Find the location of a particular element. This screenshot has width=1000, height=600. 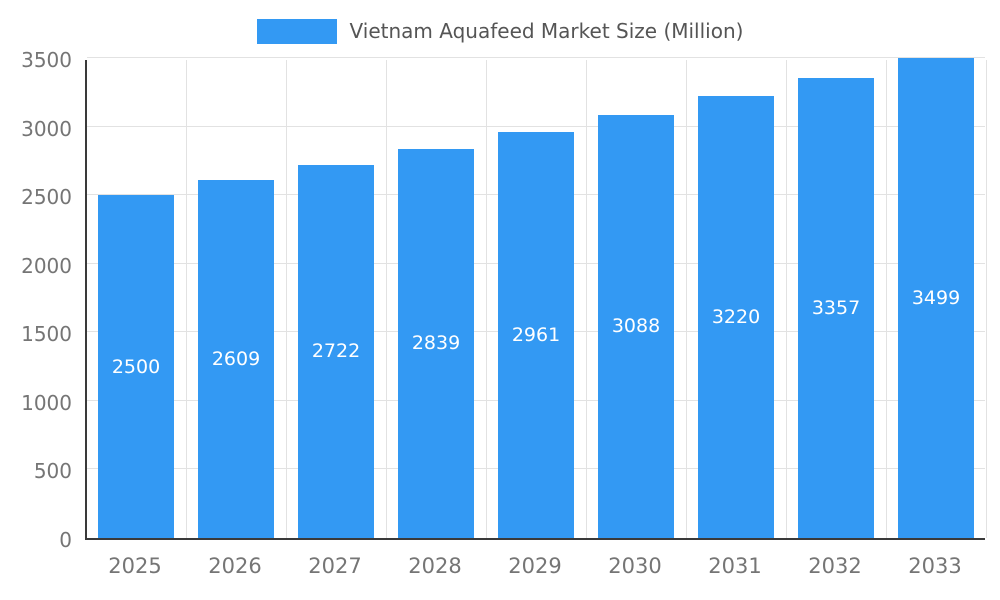

bar: 3088 is located at coordinates (636, 326).